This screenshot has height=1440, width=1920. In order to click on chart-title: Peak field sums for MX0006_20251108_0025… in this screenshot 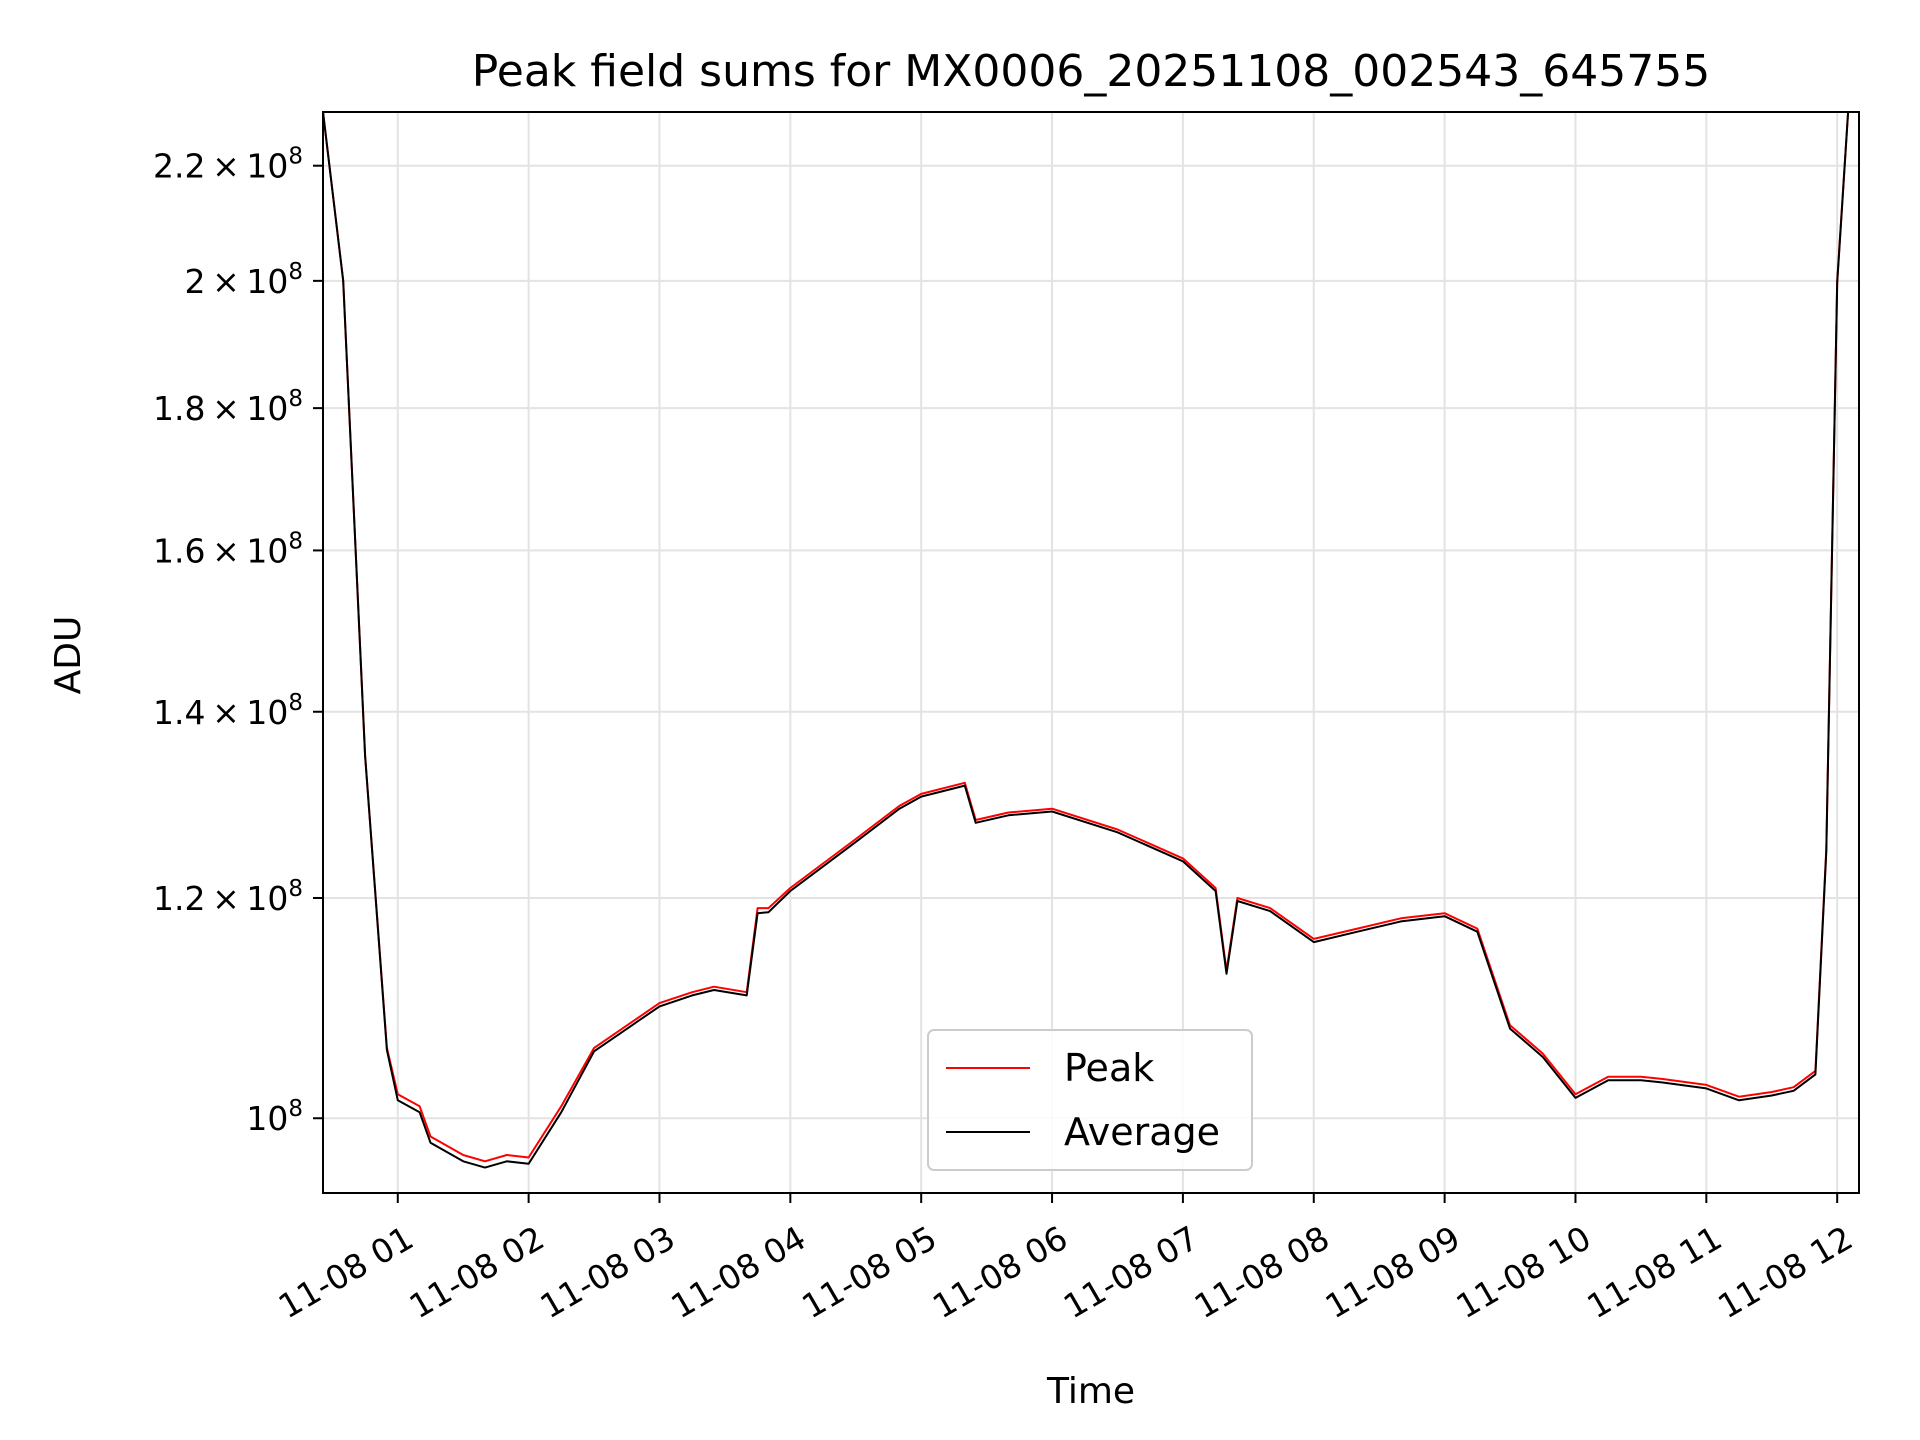, I will do `click(1091, 71)`.